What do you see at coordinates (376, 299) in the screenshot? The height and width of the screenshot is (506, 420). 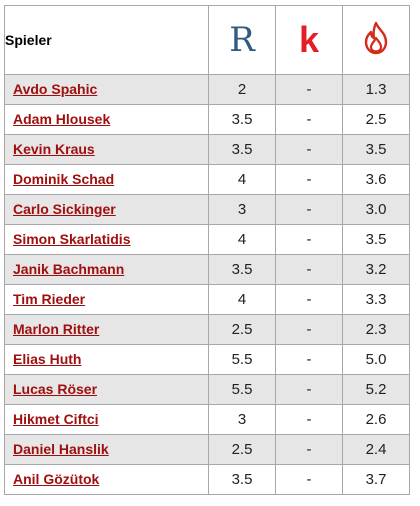 I see `rating-f-cell: 3.3` at bounding box center [376, 299].